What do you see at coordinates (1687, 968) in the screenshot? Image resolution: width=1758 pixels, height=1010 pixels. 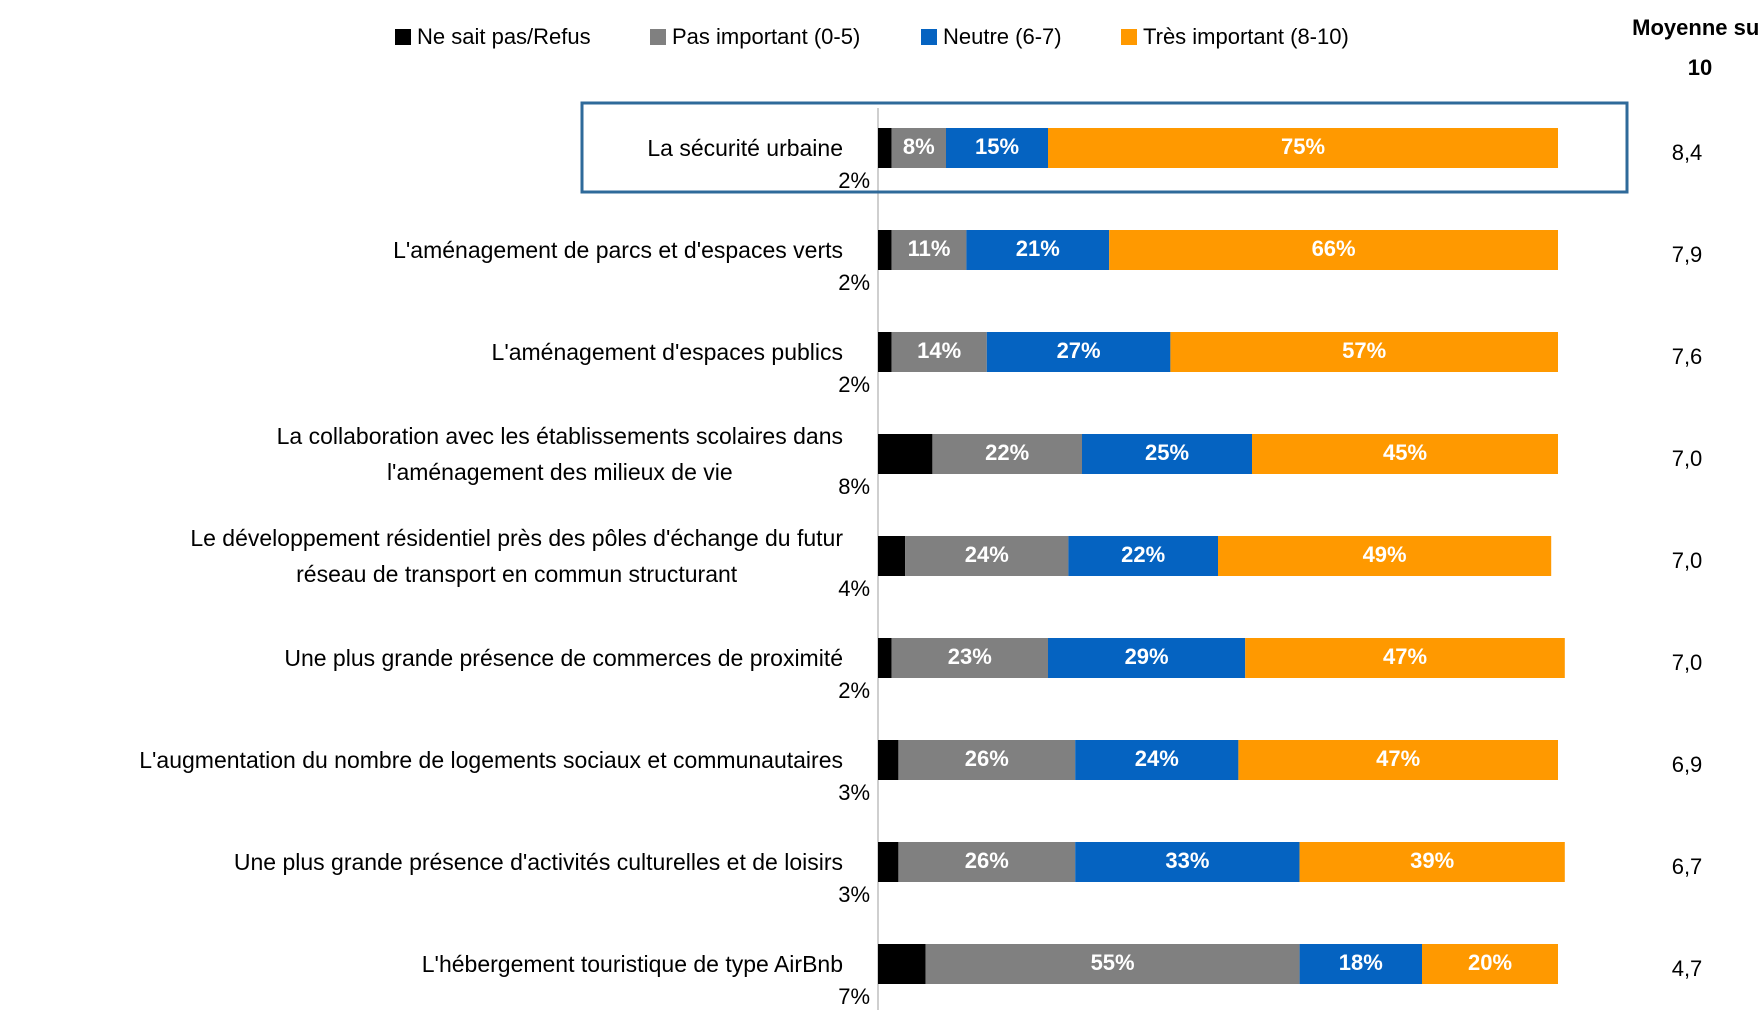 I see `average-value: 4,7` at bounding box center [1687, 968].